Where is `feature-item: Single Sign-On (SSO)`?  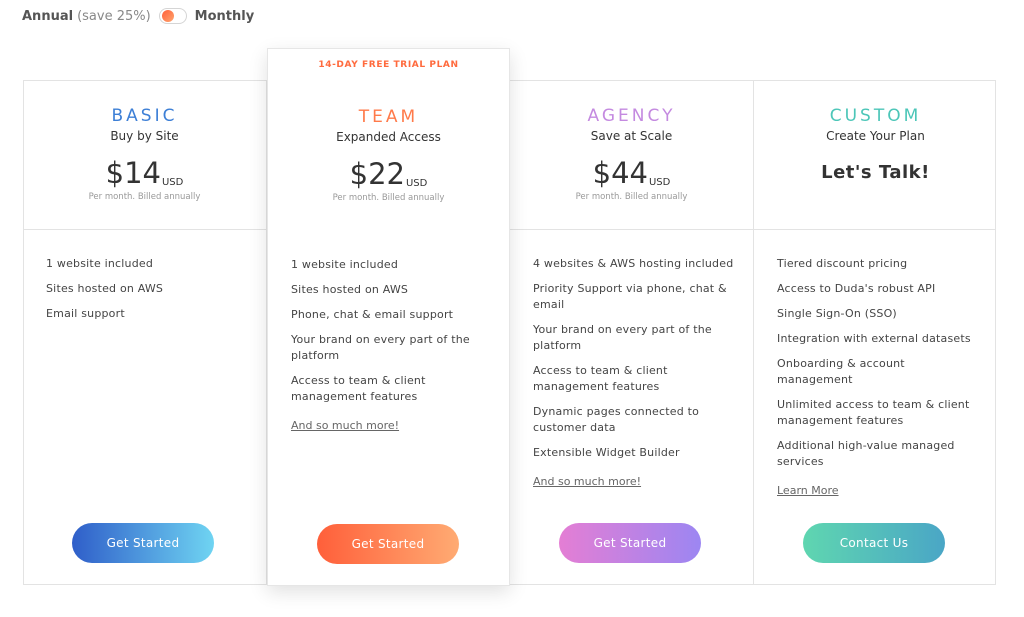 feature-item: Single Sign-On (SSO) is located at coordinates (837, 313).